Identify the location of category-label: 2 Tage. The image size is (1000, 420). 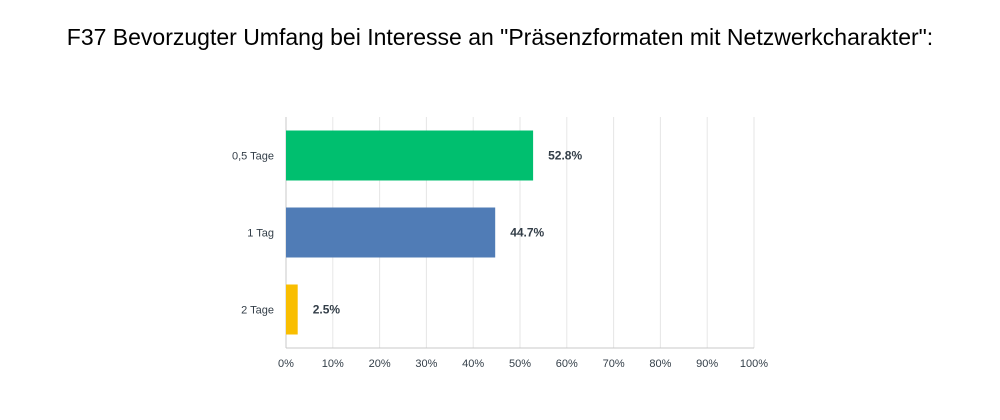
(257, 311).